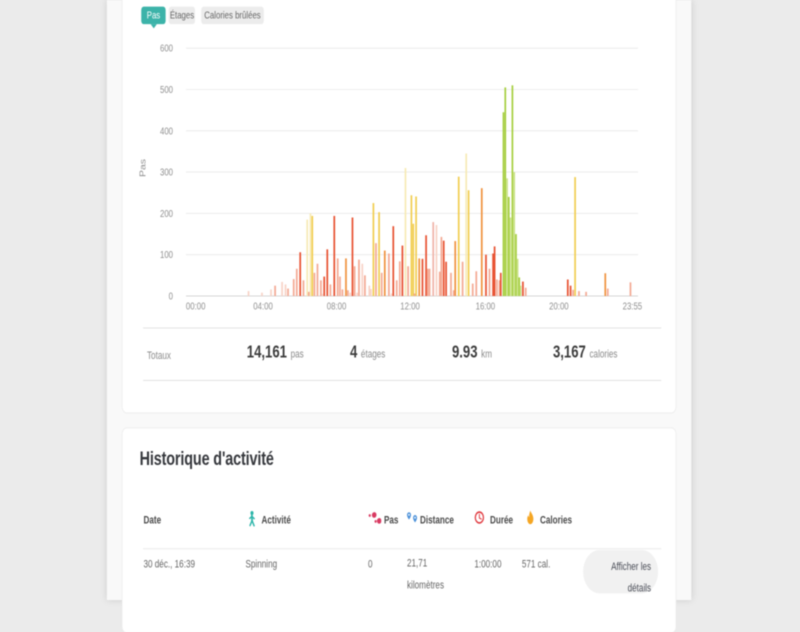 The height and width of the screenshot is (632, 800). Describe the element at coordinates (263, 306) in the screenshot. I see `svg-text: 04:00` at that location.